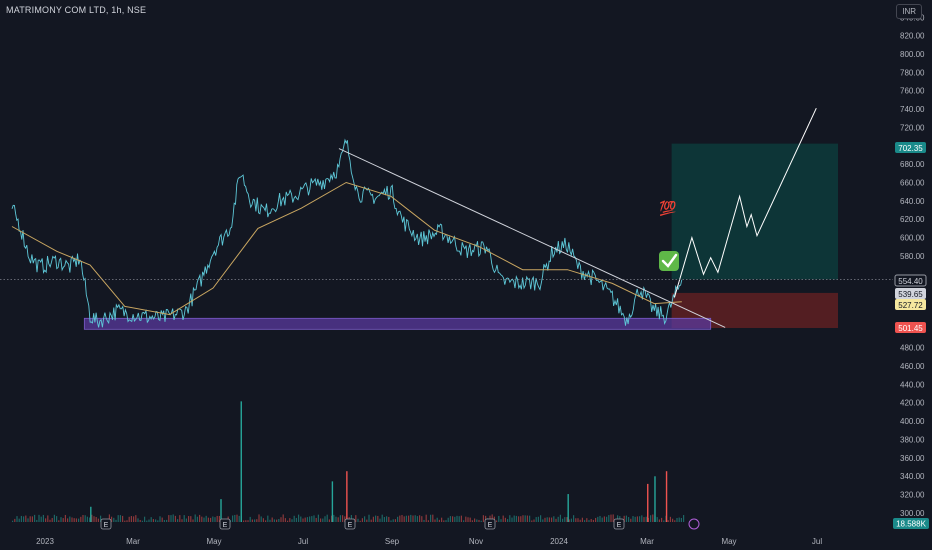  What do you see at coordinates (429, 541) in the screenshot?
I see `time-axis: 2023 Mar May Jul Sep Nov 2024 Mar May Jul` at bounding box center [429, 541].